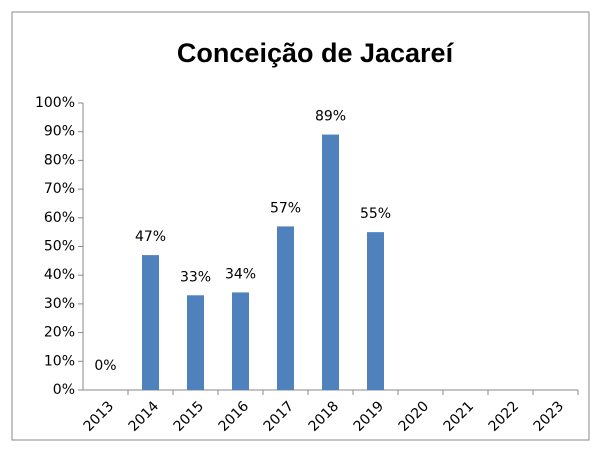 The image size is (598, 456). I want to click on value-label: 55%, so click(375, 214).